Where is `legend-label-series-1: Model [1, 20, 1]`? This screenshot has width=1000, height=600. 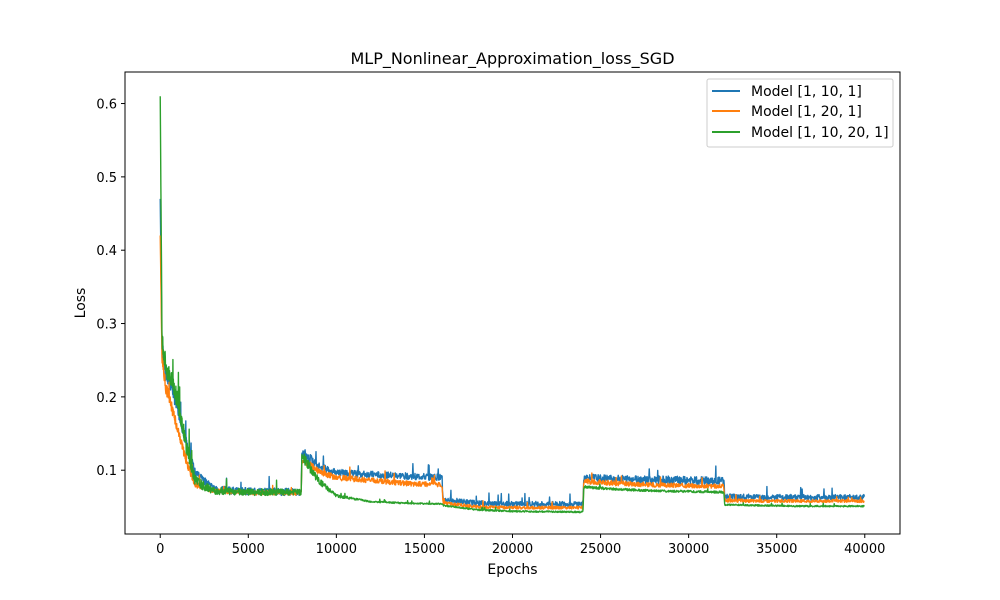
legend-label-series-1: Model [1, 20, 1] is located at coordinates (806, 112).